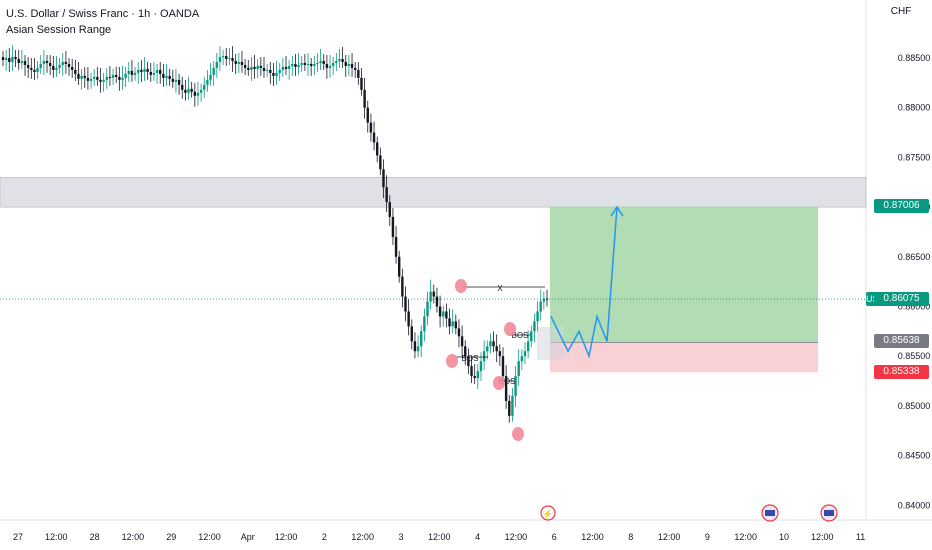  I want to click on x-tick-label: 27, so click(18, 537).